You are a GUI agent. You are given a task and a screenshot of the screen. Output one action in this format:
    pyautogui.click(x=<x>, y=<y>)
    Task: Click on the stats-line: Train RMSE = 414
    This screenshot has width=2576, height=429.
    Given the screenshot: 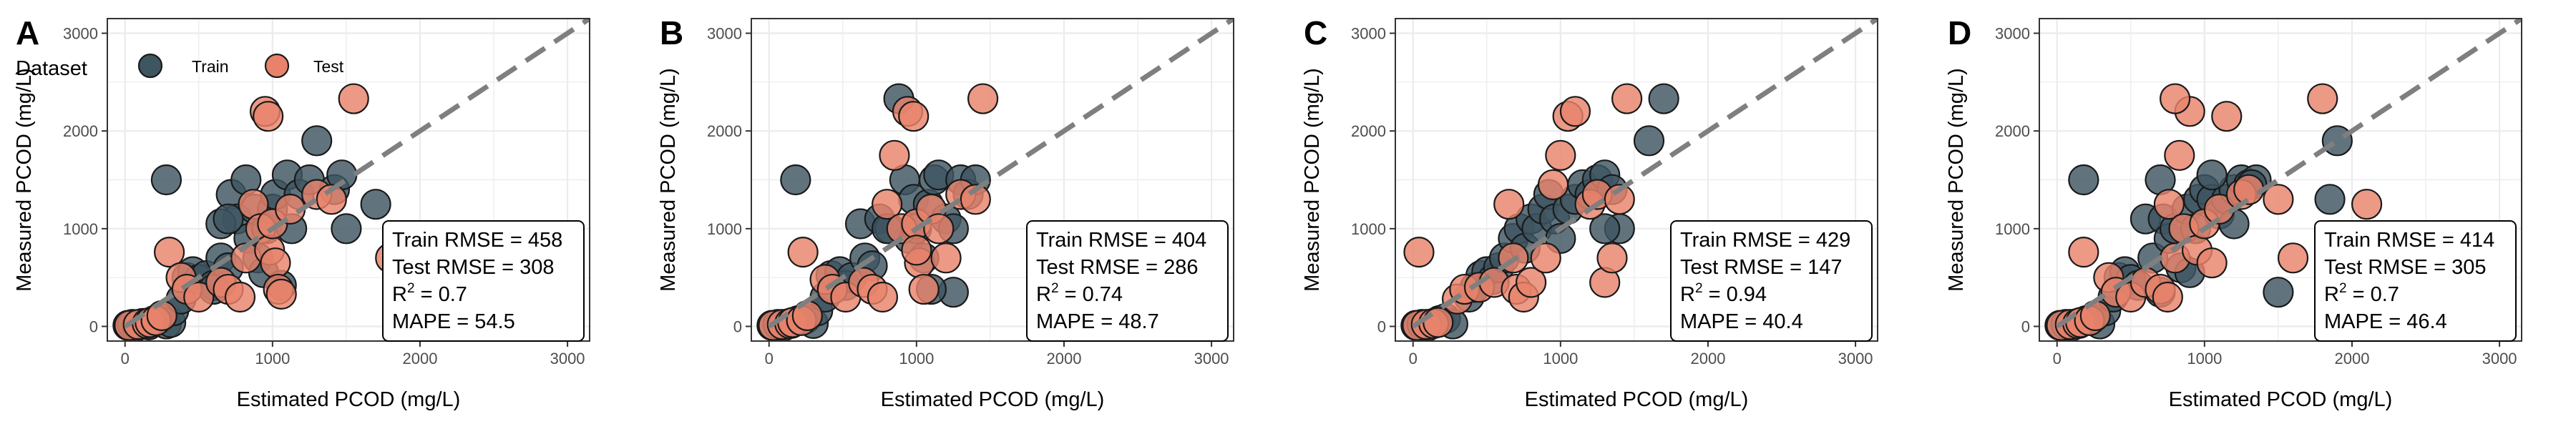 What is the action you would take?
    pyautogui.click(x=2409, y=240)
    